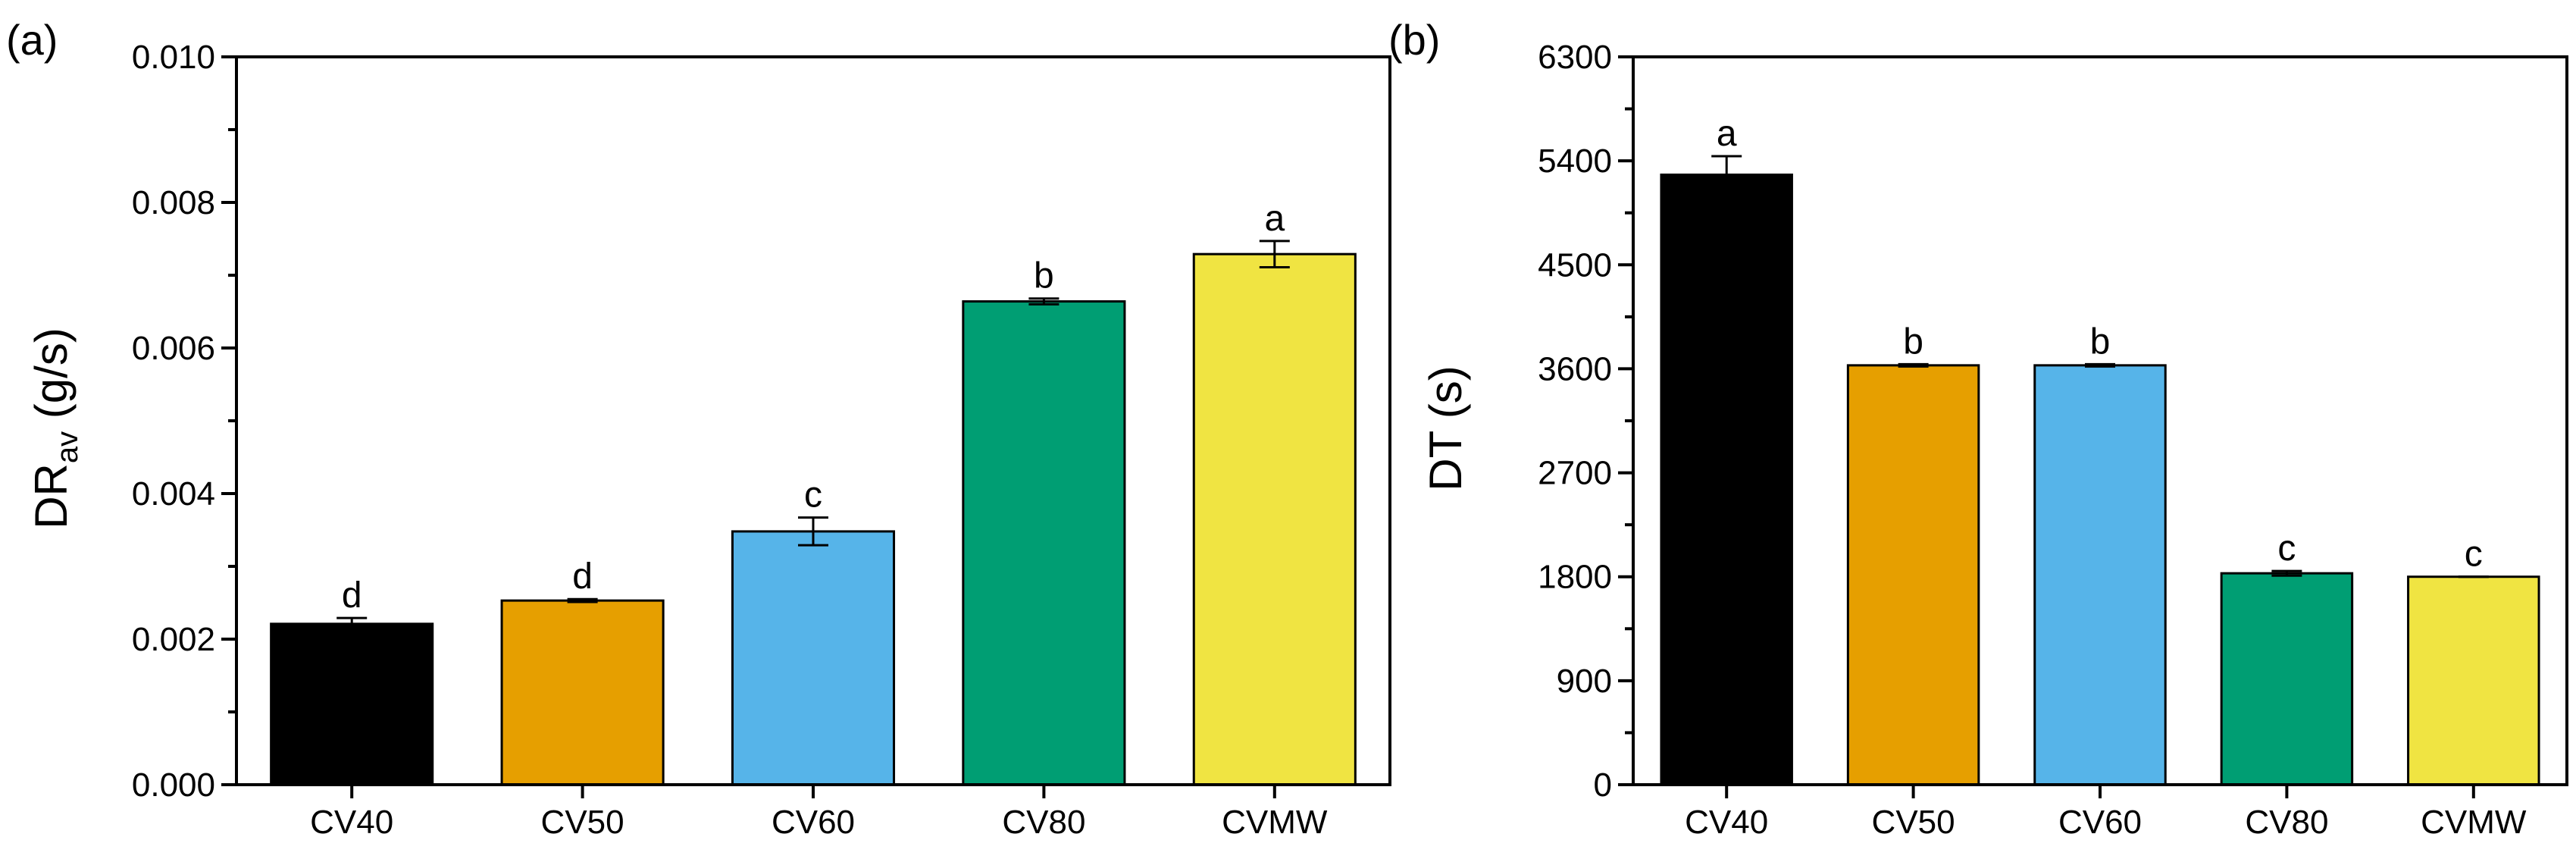  Describe the element at coordinates (1727, 822) in the screenshot. I see `panel-b-x-tick-label: CV40` at that location.